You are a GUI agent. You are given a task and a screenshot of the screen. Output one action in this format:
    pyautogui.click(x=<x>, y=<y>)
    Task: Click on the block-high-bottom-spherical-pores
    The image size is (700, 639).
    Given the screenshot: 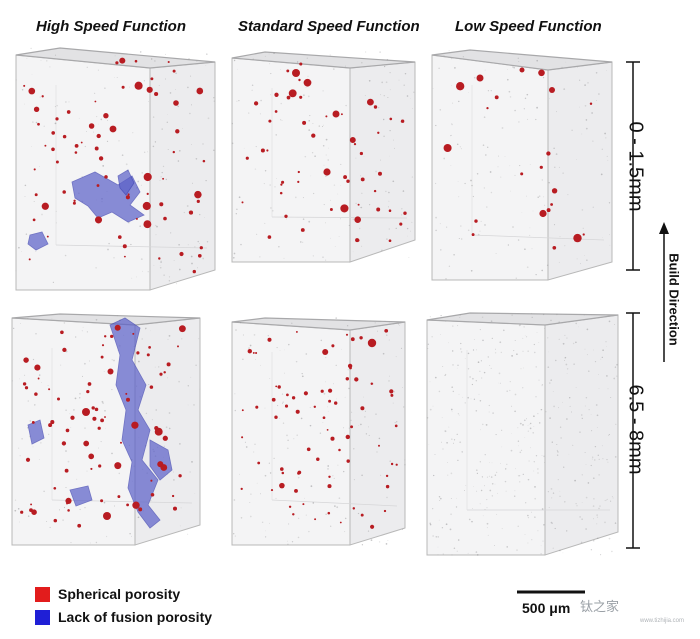 What is the action you would take?
    pyautogui.click(x=103, y=426)
    